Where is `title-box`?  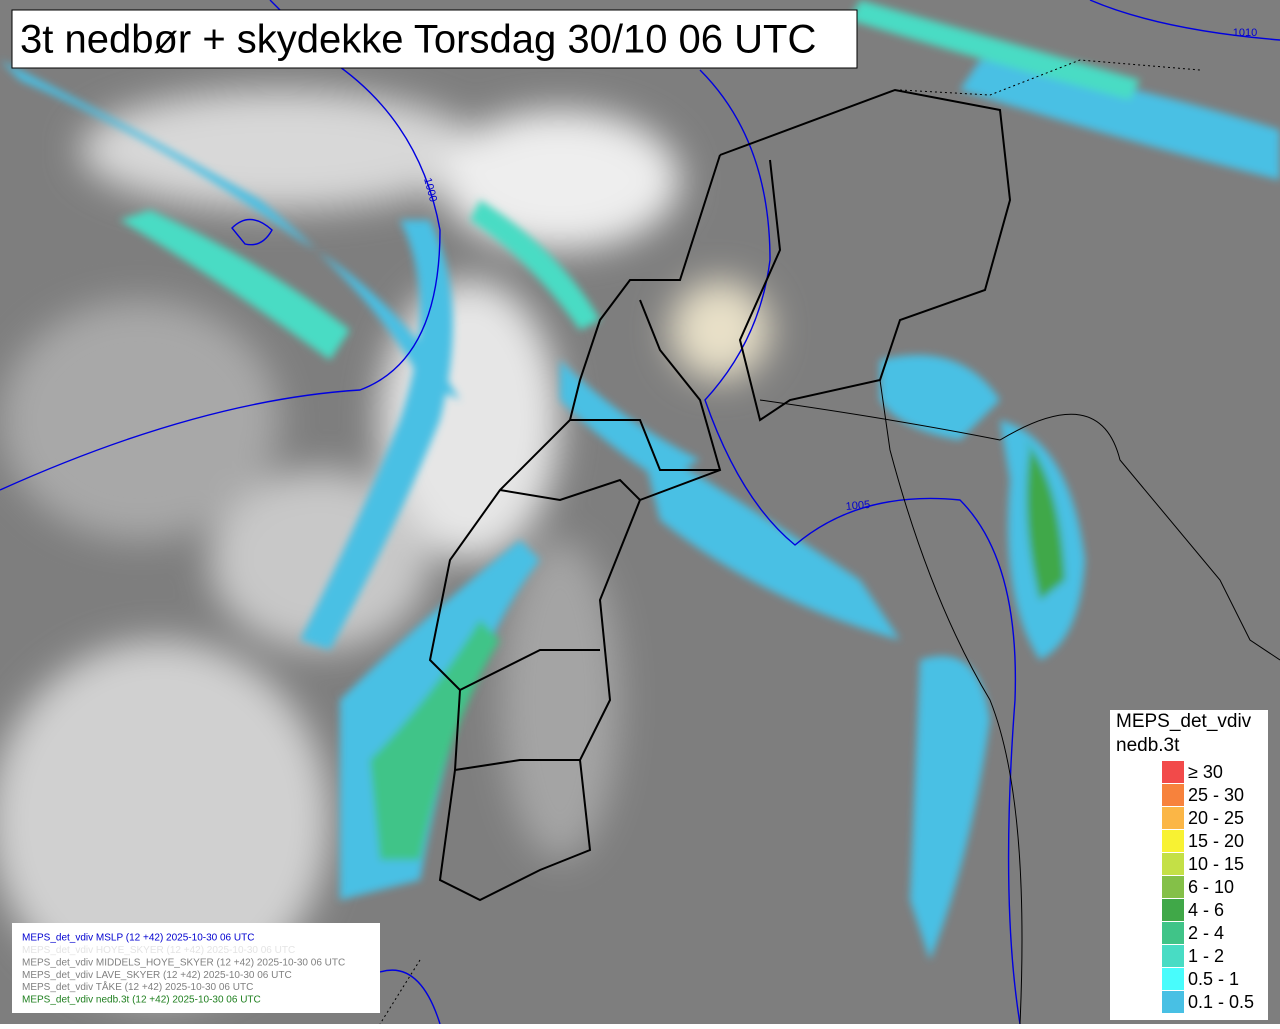
title-box is located at coordinates (434, 39).